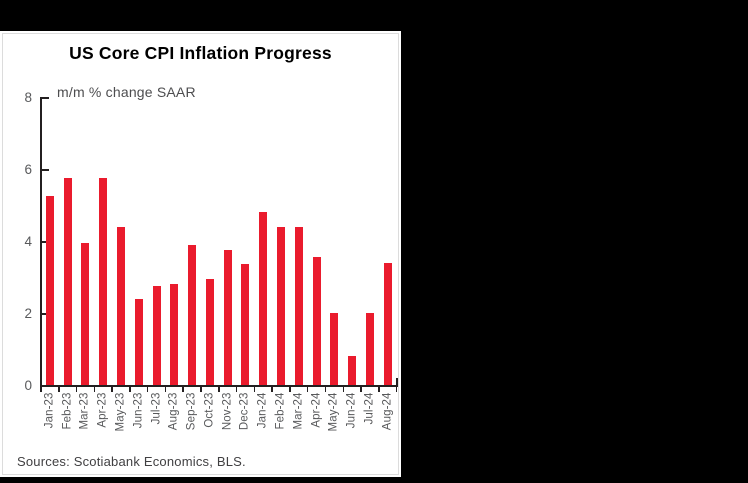 The width and height of the screenshot is (748, 483). I want to click on x-category-label: Dec-23, so click(244, 411).